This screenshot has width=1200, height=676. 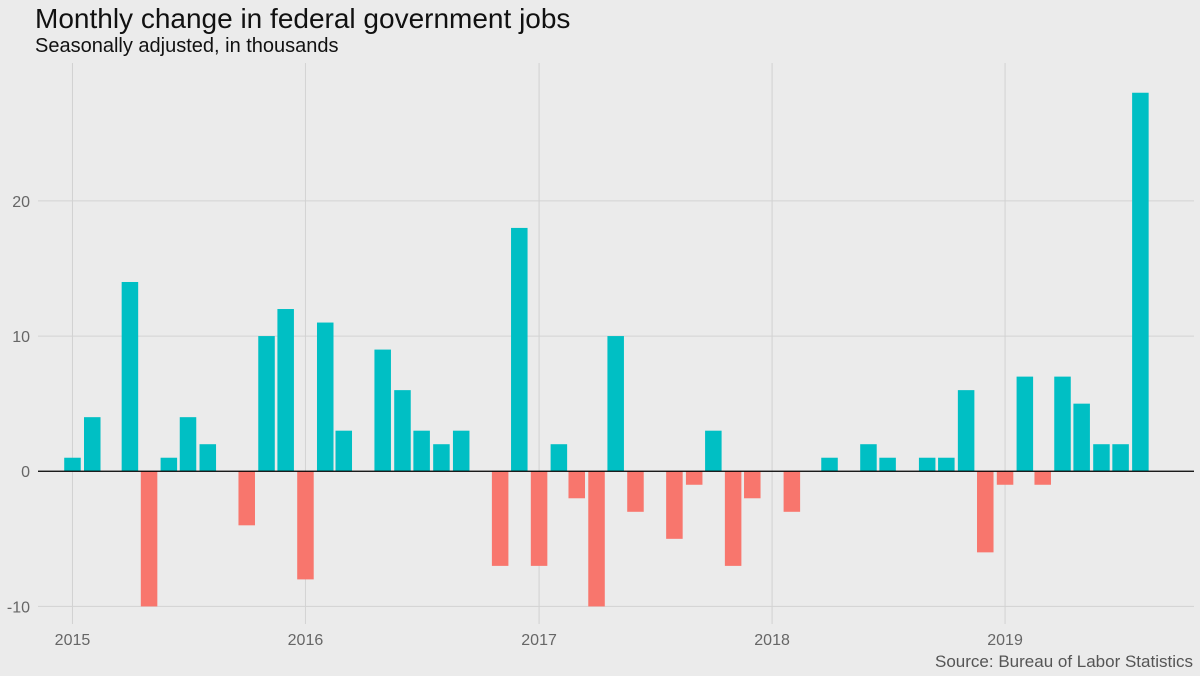 What do you see at coordinates (306, 640) in the screenshot?
I see `x-tick-label: 2016` at bounding box center [306, 640].